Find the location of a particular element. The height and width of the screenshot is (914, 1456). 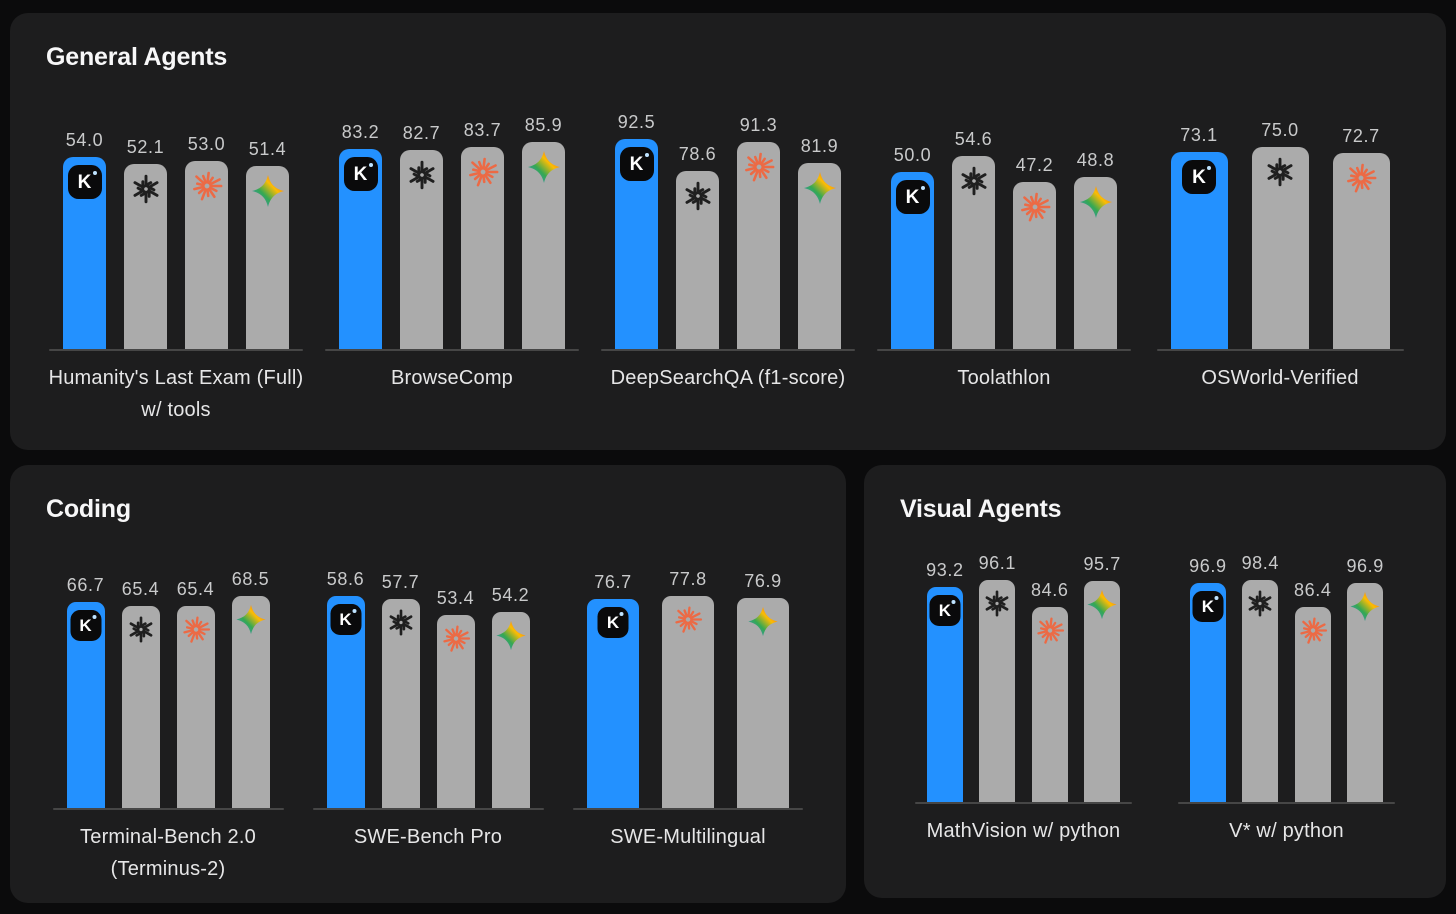

bar-column: 98.4 is located at coordinates (1260, 677).